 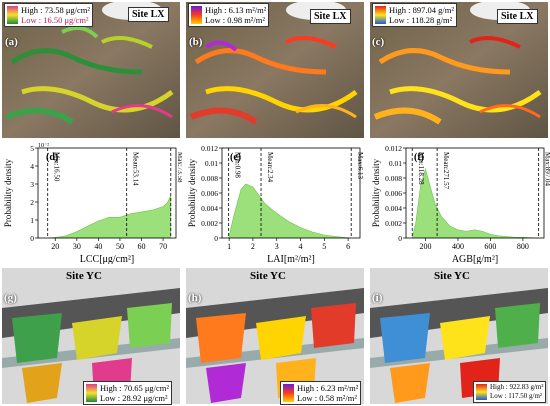 I want to click on x-tick-label: 50, so click(x=120, y=246).